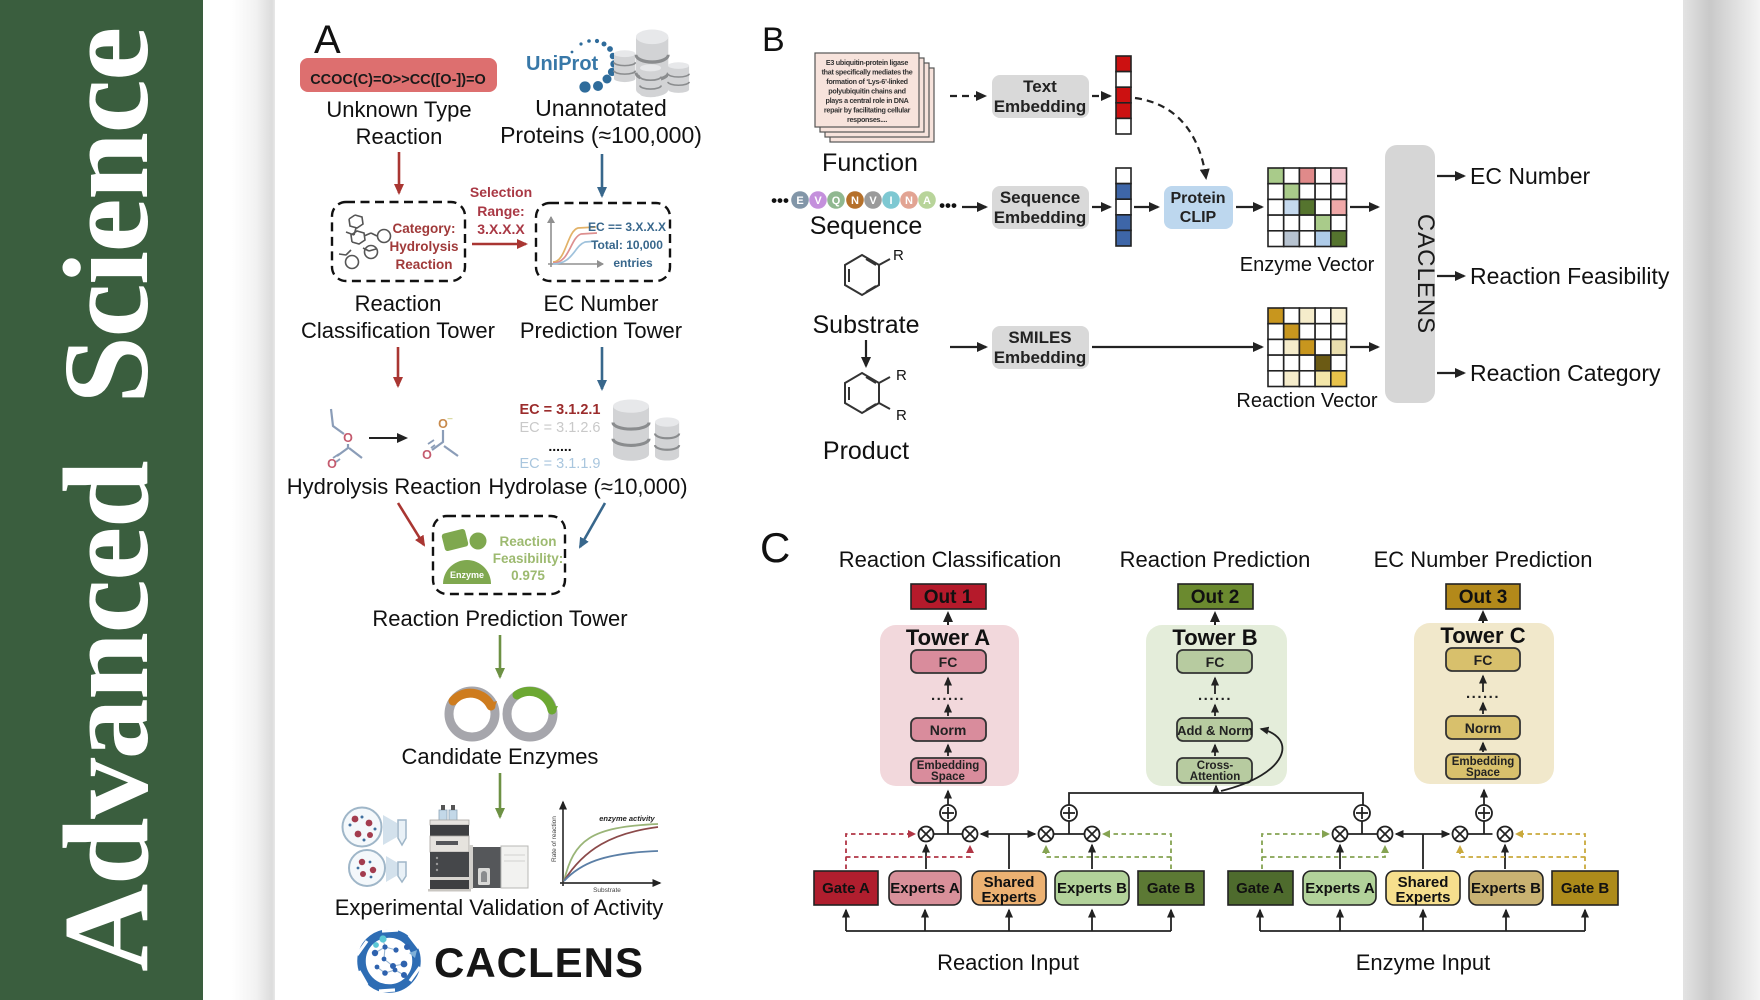 Image resolution: width=1760 pixels, height=1000 pixels. I want to click on svg-text: Hydrolysis Reaction, so click(384, 486).